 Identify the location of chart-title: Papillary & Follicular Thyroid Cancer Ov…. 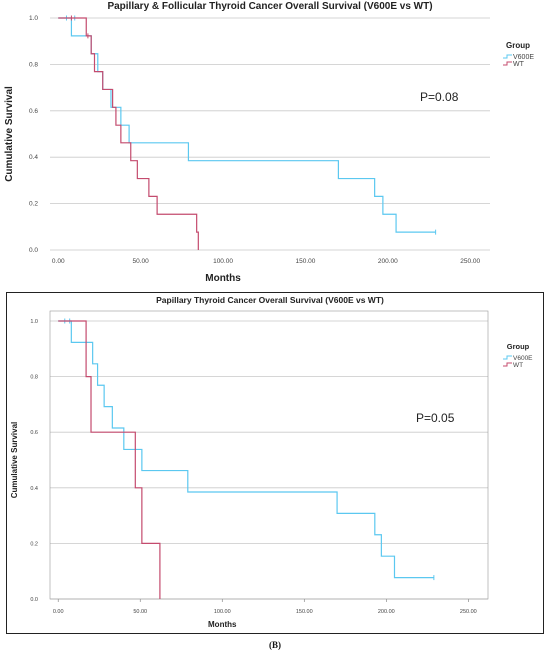
(269, 6).